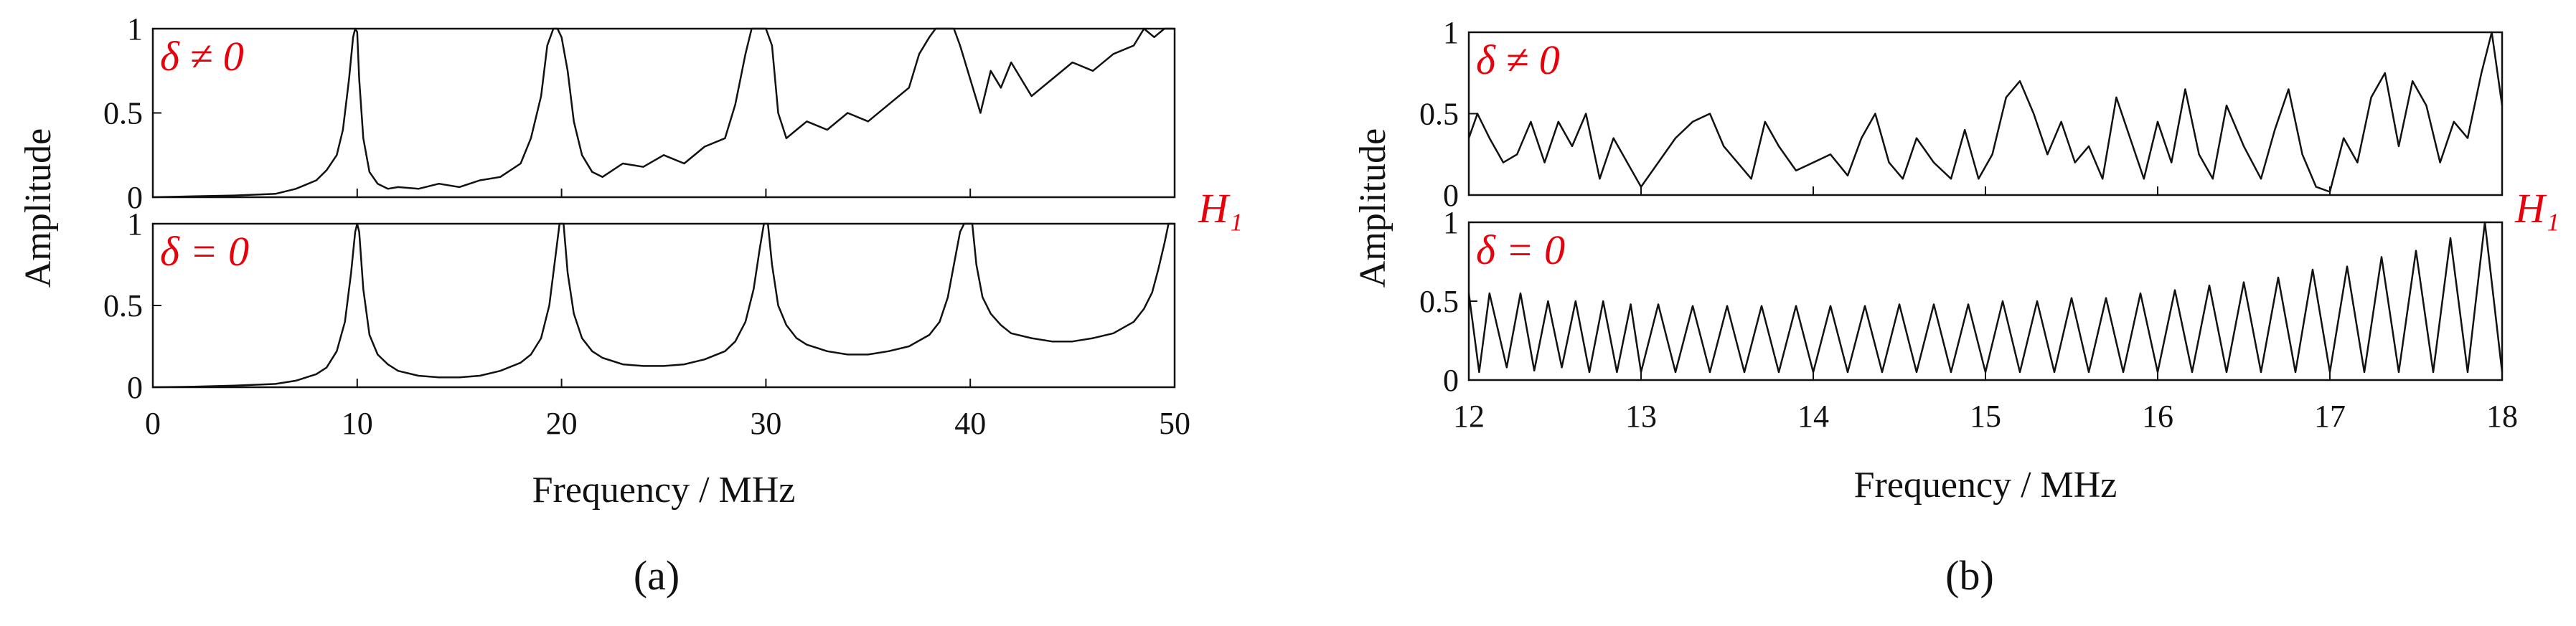 This screenshot has width=2576, height=626. I want to click on caption-b: (b), so click(1969, 575).